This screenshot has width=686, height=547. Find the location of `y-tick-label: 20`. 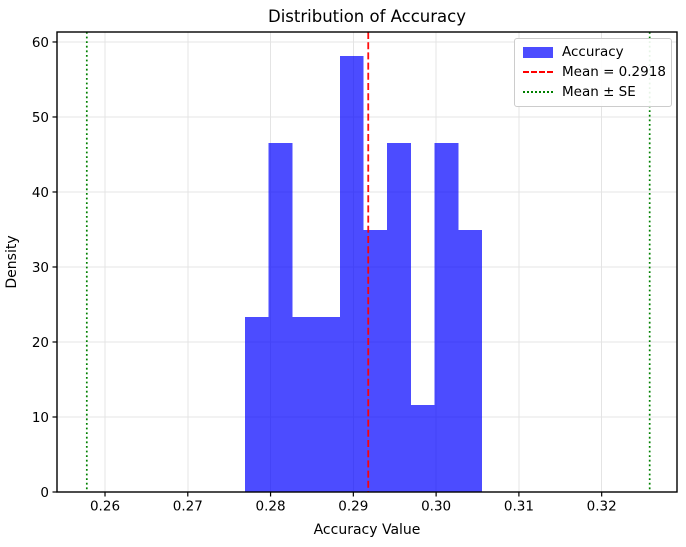

y-tick-label: 20 is located at coordinates (40, 343).